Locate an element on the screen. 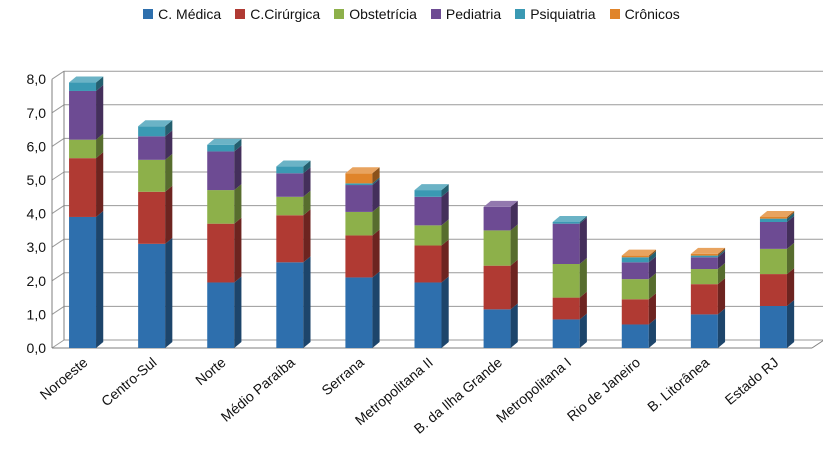 This screenshot has width=823, height=461. legend-label: C. Médica is located at coordinates (190, 14).